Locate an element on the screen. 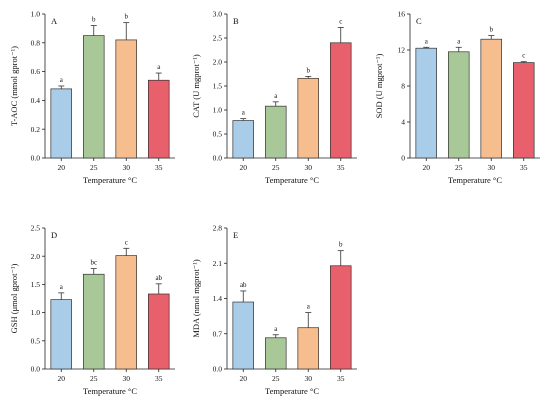 The image size is (550, 404). panel-d-x-tick-label: 30 is located at coordinates (127, 378).